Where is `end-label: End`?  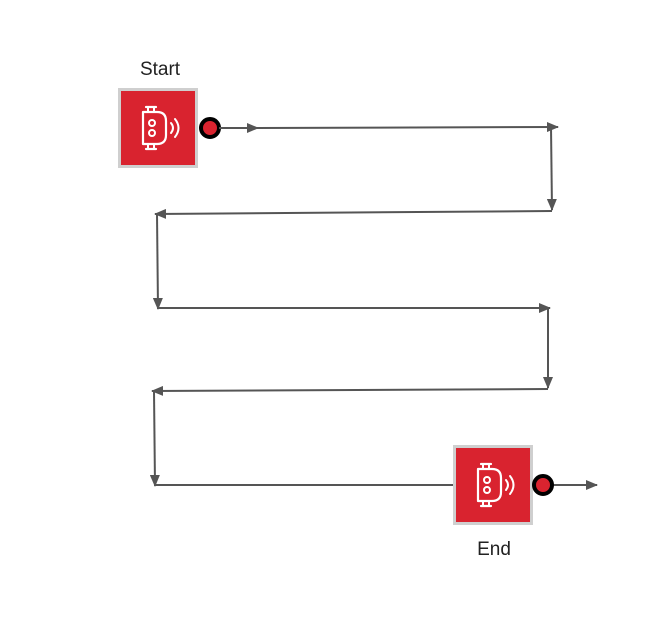
end-label: End is located at coordinates (494, 549).